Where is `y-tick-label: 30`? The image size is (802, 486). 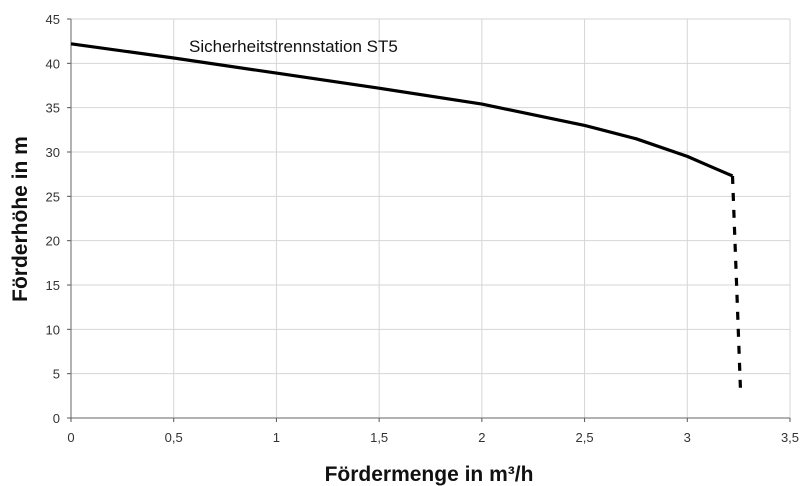
y-tick-label: 30 is located at coordinates (53, 152).